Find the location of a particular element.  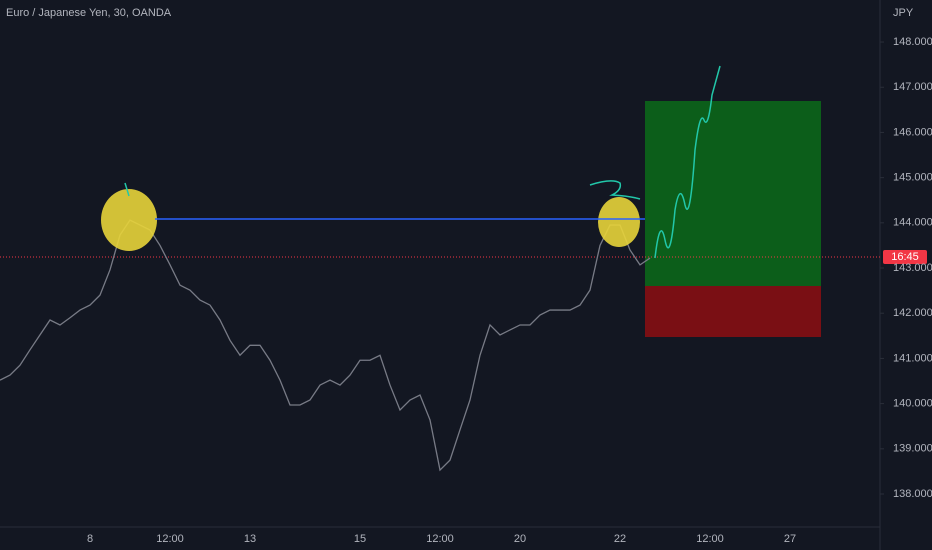

price-tag is located at coordinates (905, 257).